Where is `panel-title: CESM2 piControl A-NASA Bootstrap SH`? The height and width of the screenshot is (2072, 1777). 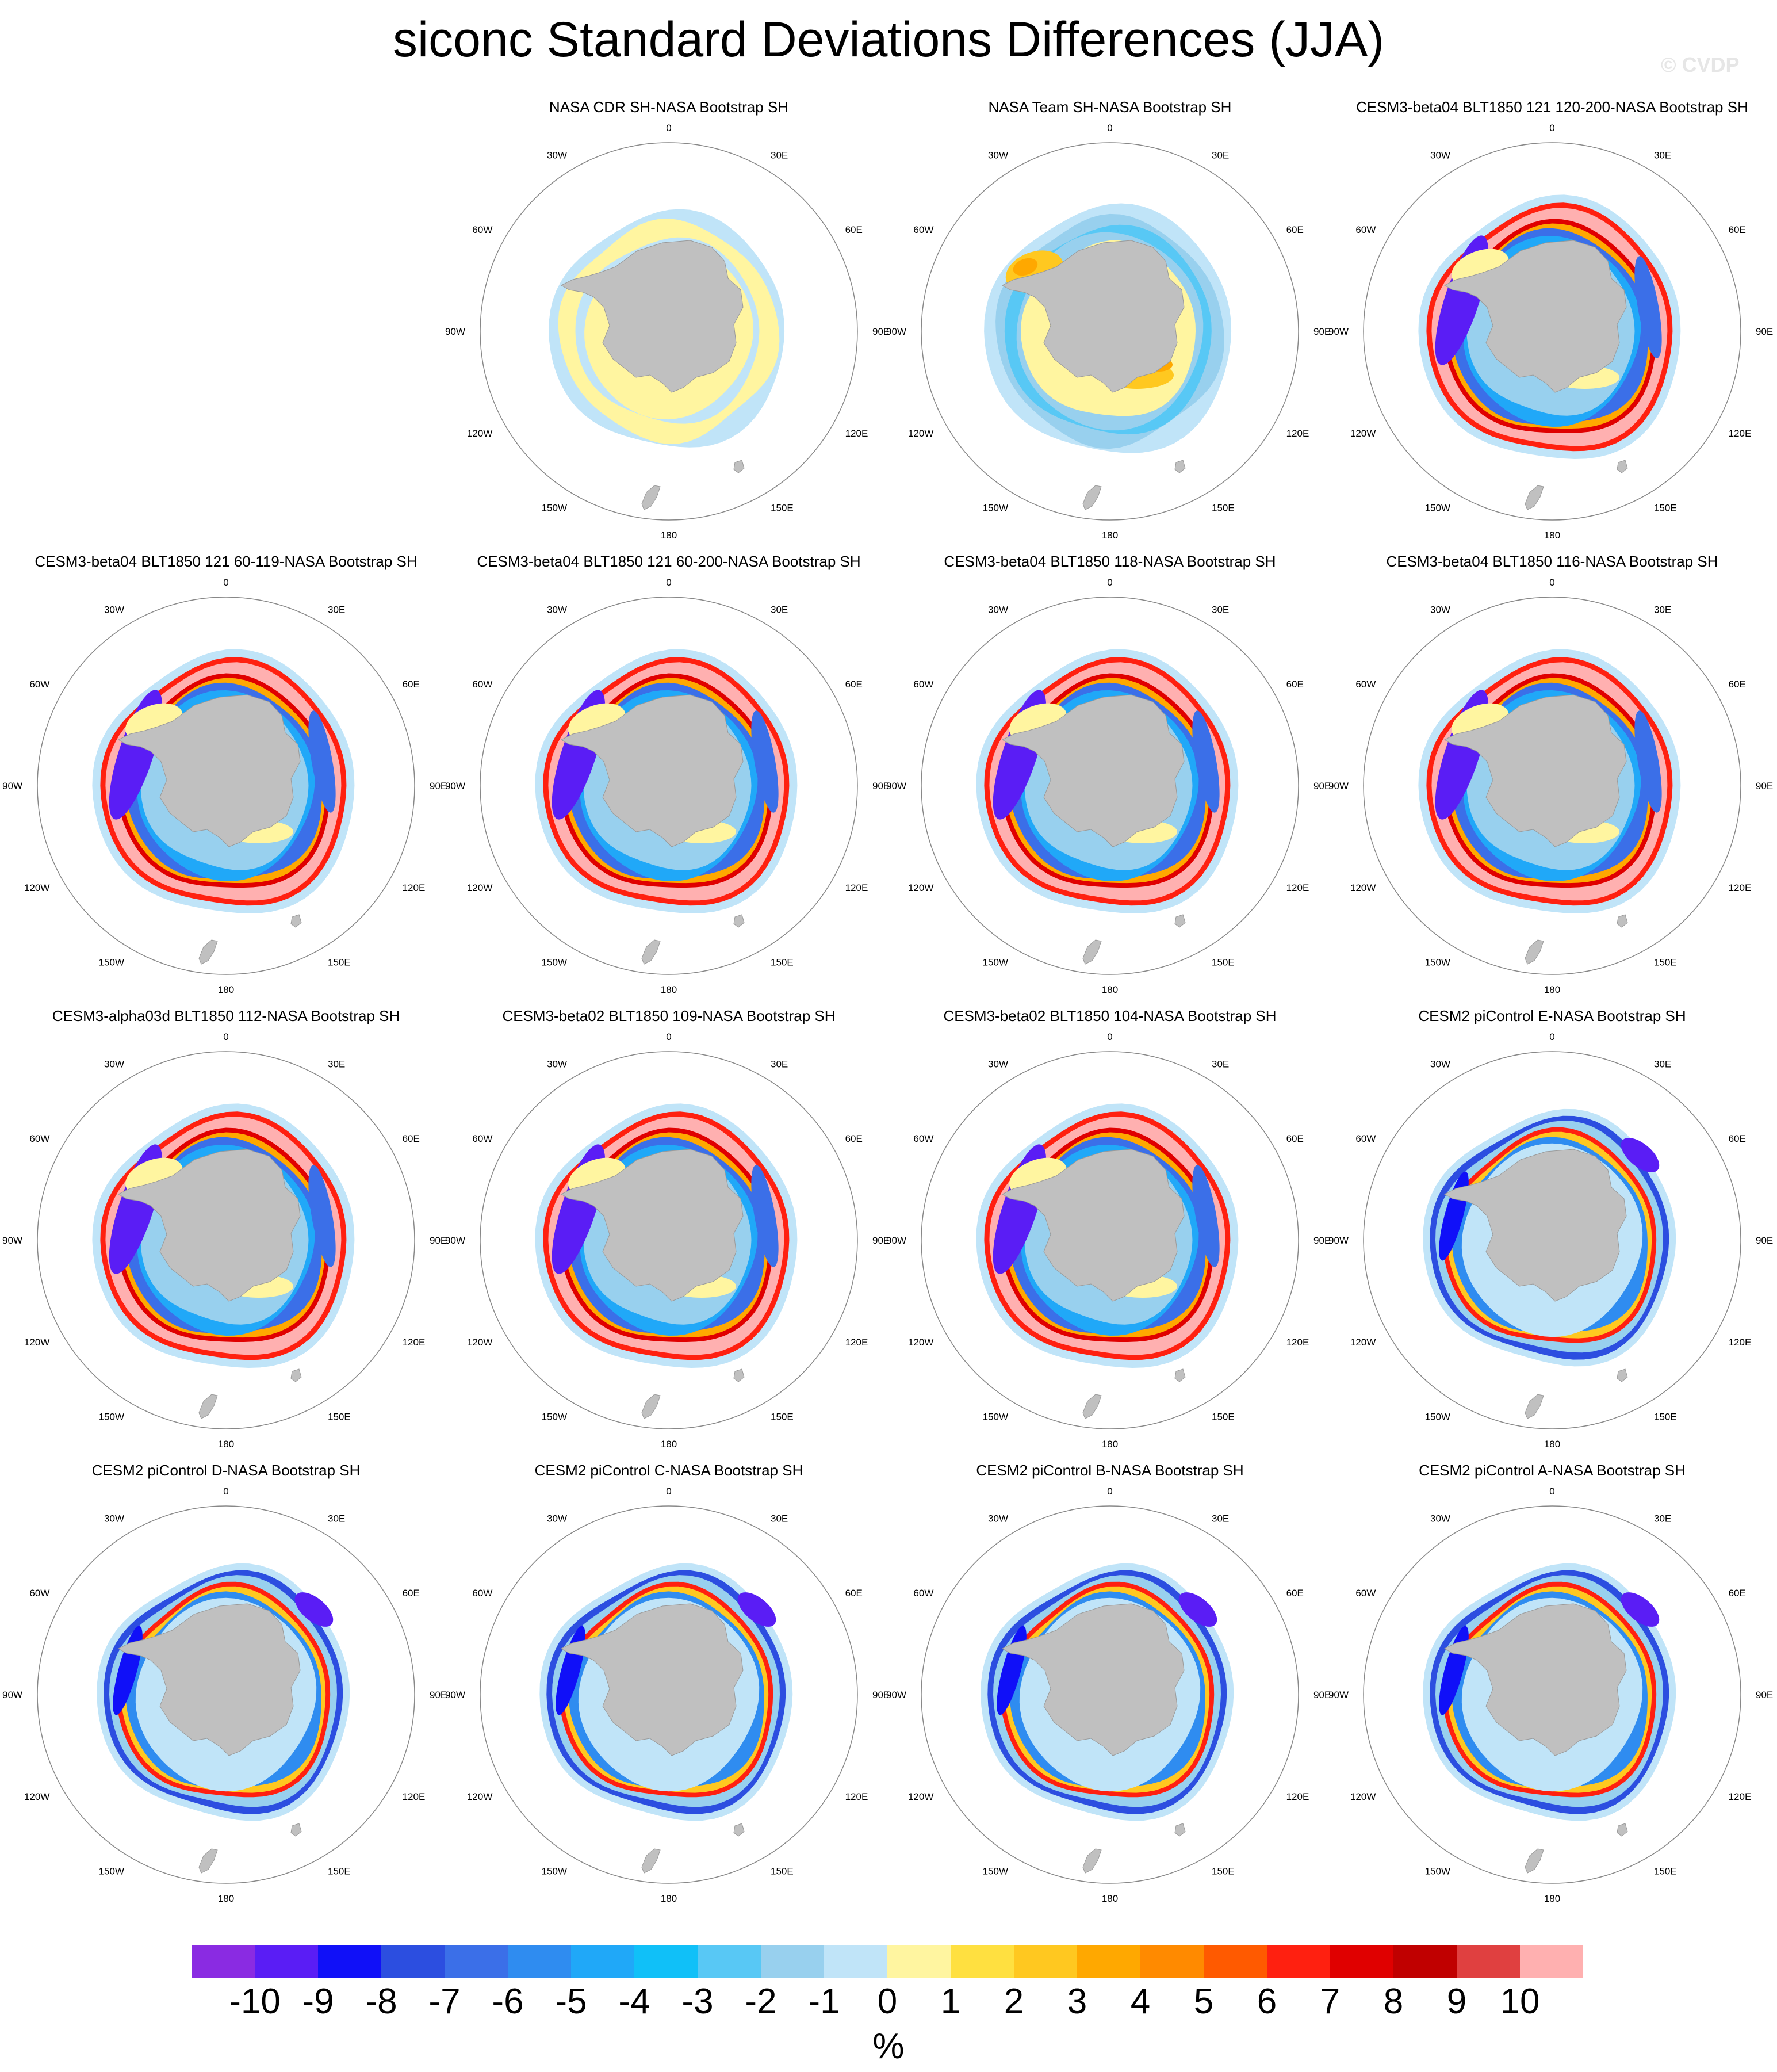 panel-title: CESM2 piControl A-NASA Bootstrap SH is located at coordinates (1552, 1471).